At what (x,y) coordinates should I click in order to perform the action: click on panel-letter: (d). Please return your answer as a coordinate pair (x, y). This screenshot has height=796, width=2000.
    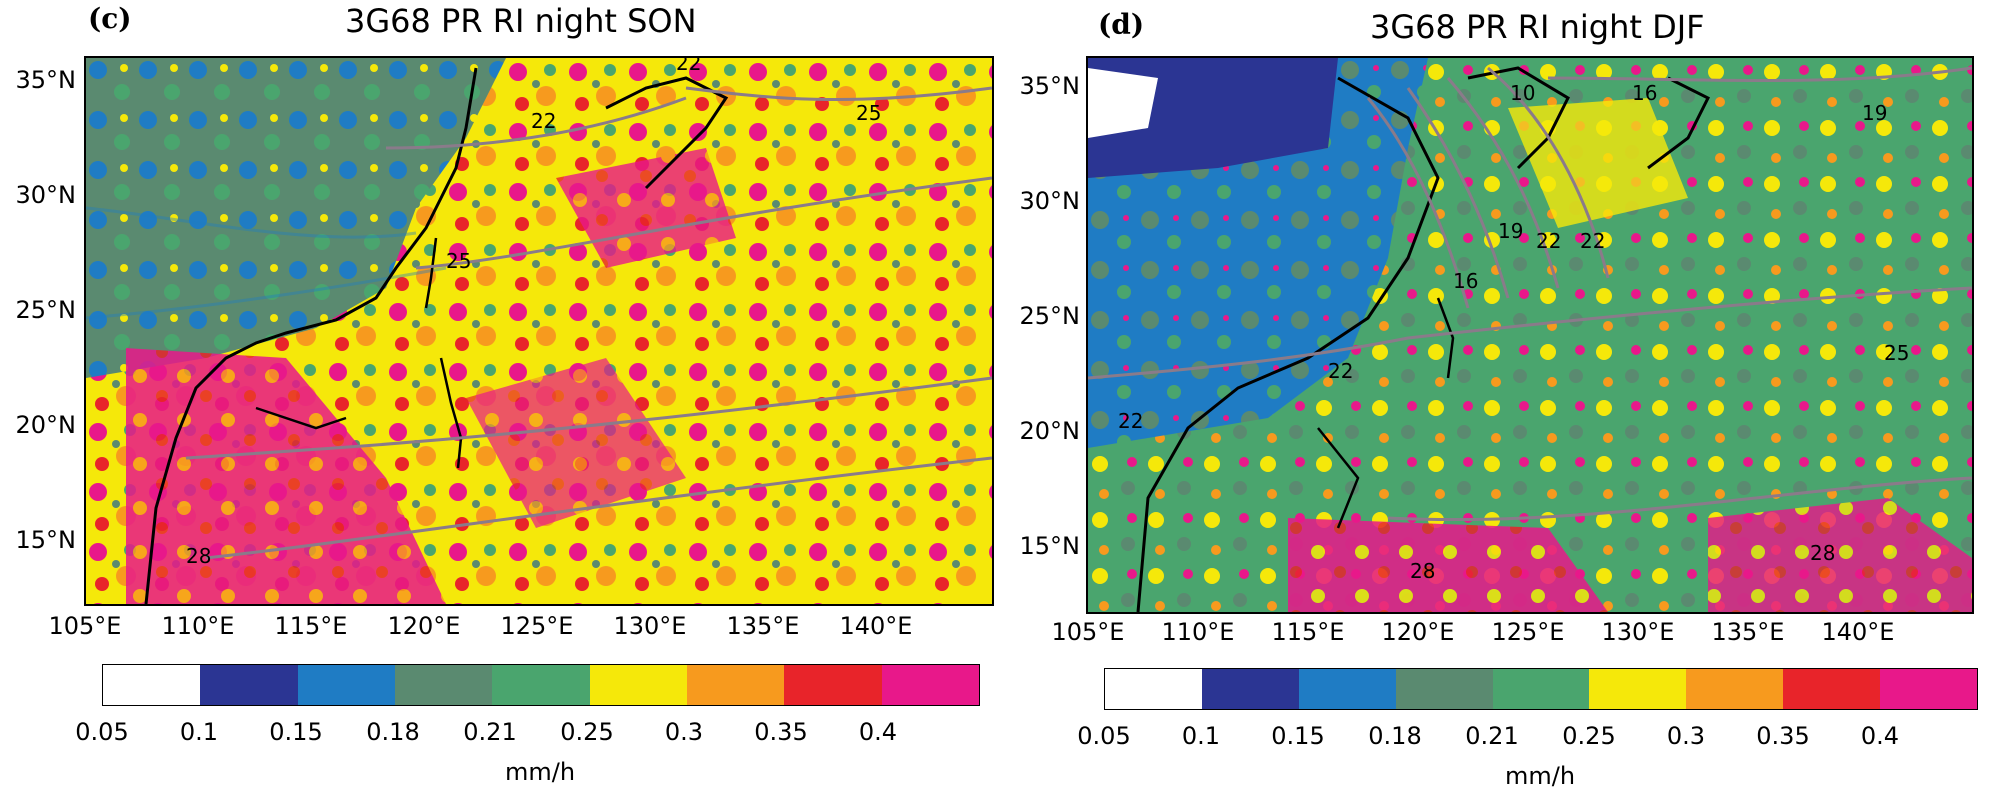
    Looking at the image, I should click on (1121, 24).